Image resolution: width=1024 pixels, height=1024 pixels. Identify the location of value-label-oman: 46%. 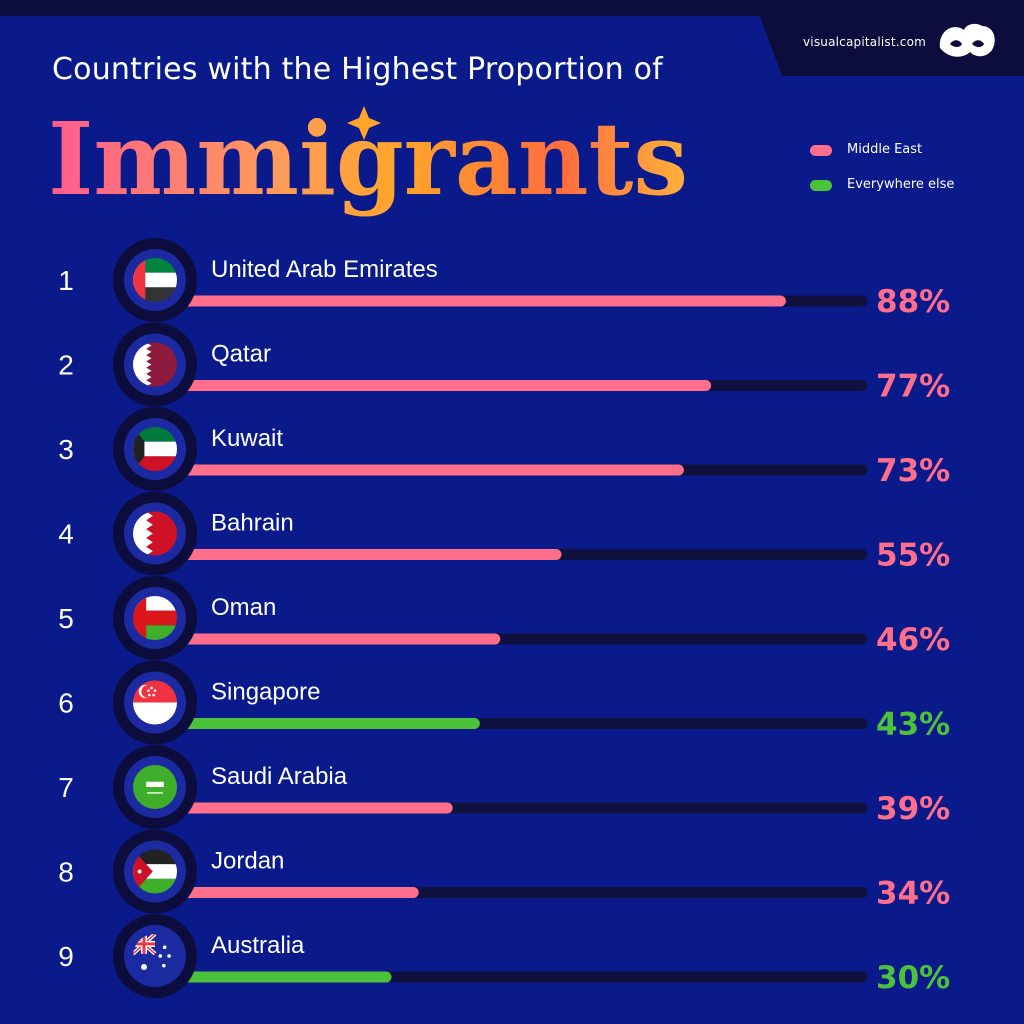
(913, 640).